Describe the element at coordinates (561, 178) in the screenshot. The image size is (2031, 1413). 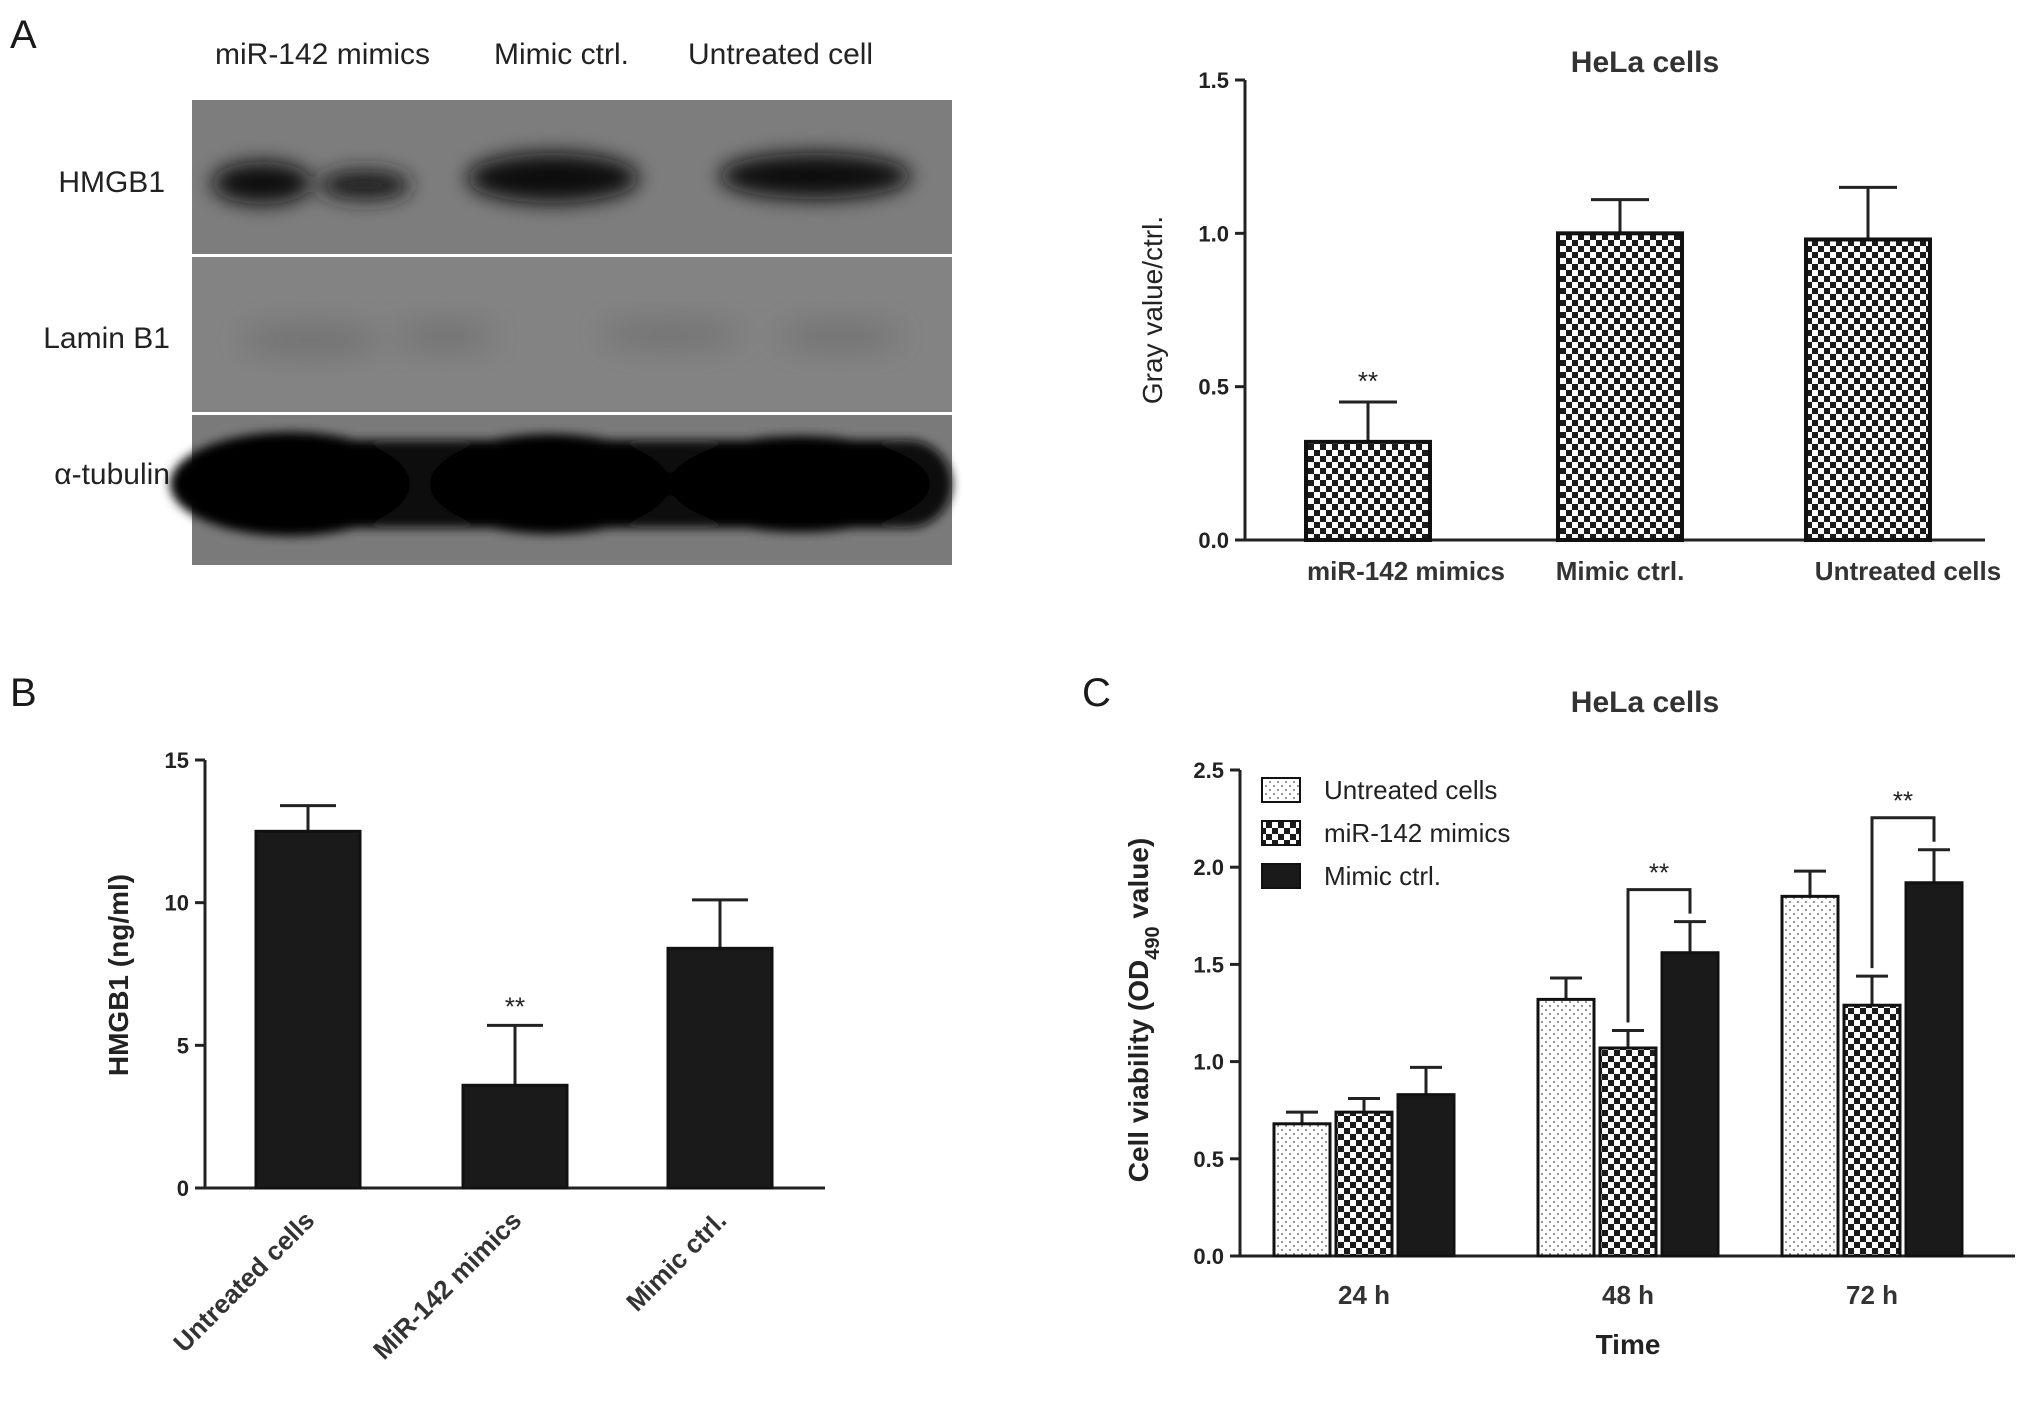
I see `blot-bands-hmgb1` at that location.